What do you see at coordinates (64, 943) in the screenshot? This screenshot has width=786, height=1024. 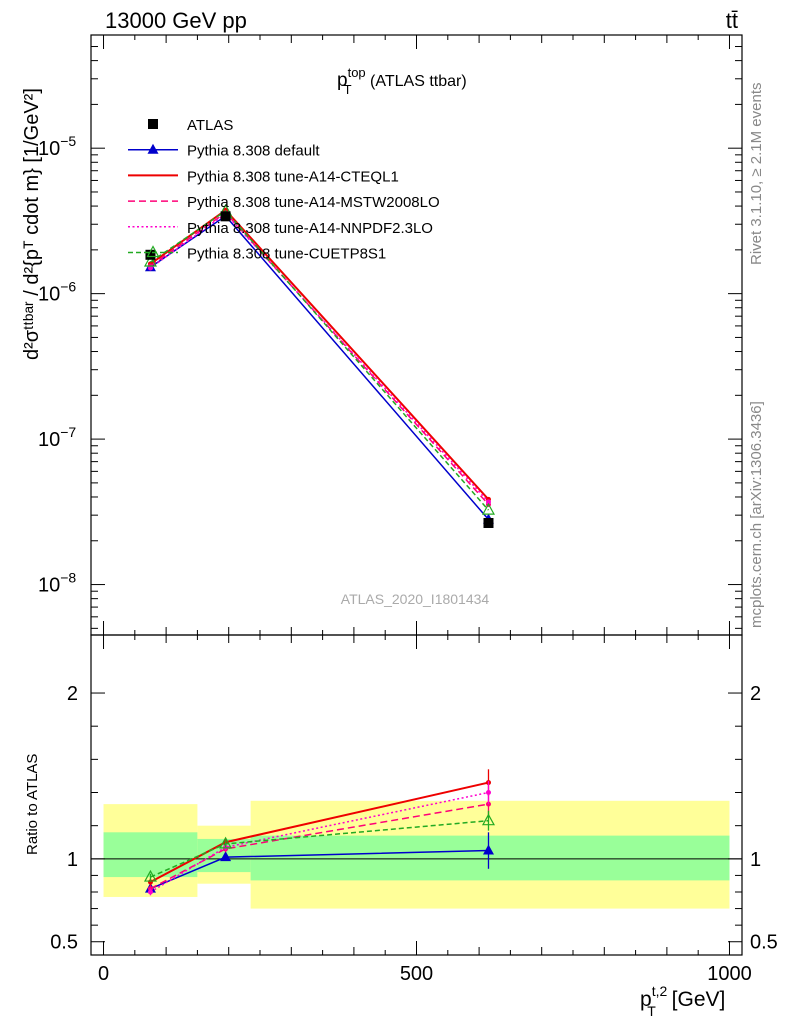 I see `ytick-ratio-label-left-0: 0.5` at bounding box center [64, 943].